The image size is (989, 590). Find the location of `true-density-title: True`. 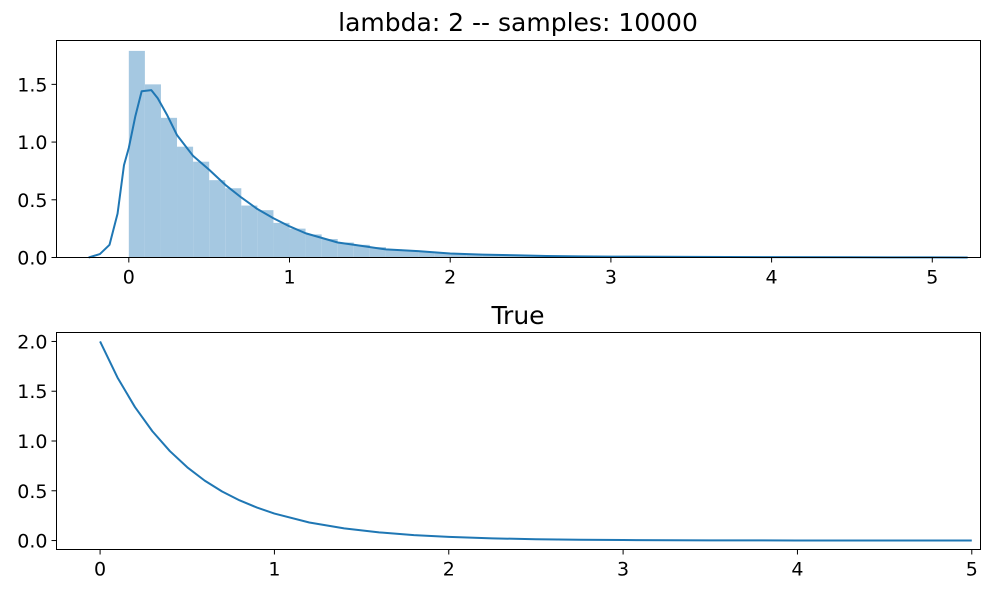

true-density-title: True is located at coordinates (517, 315).